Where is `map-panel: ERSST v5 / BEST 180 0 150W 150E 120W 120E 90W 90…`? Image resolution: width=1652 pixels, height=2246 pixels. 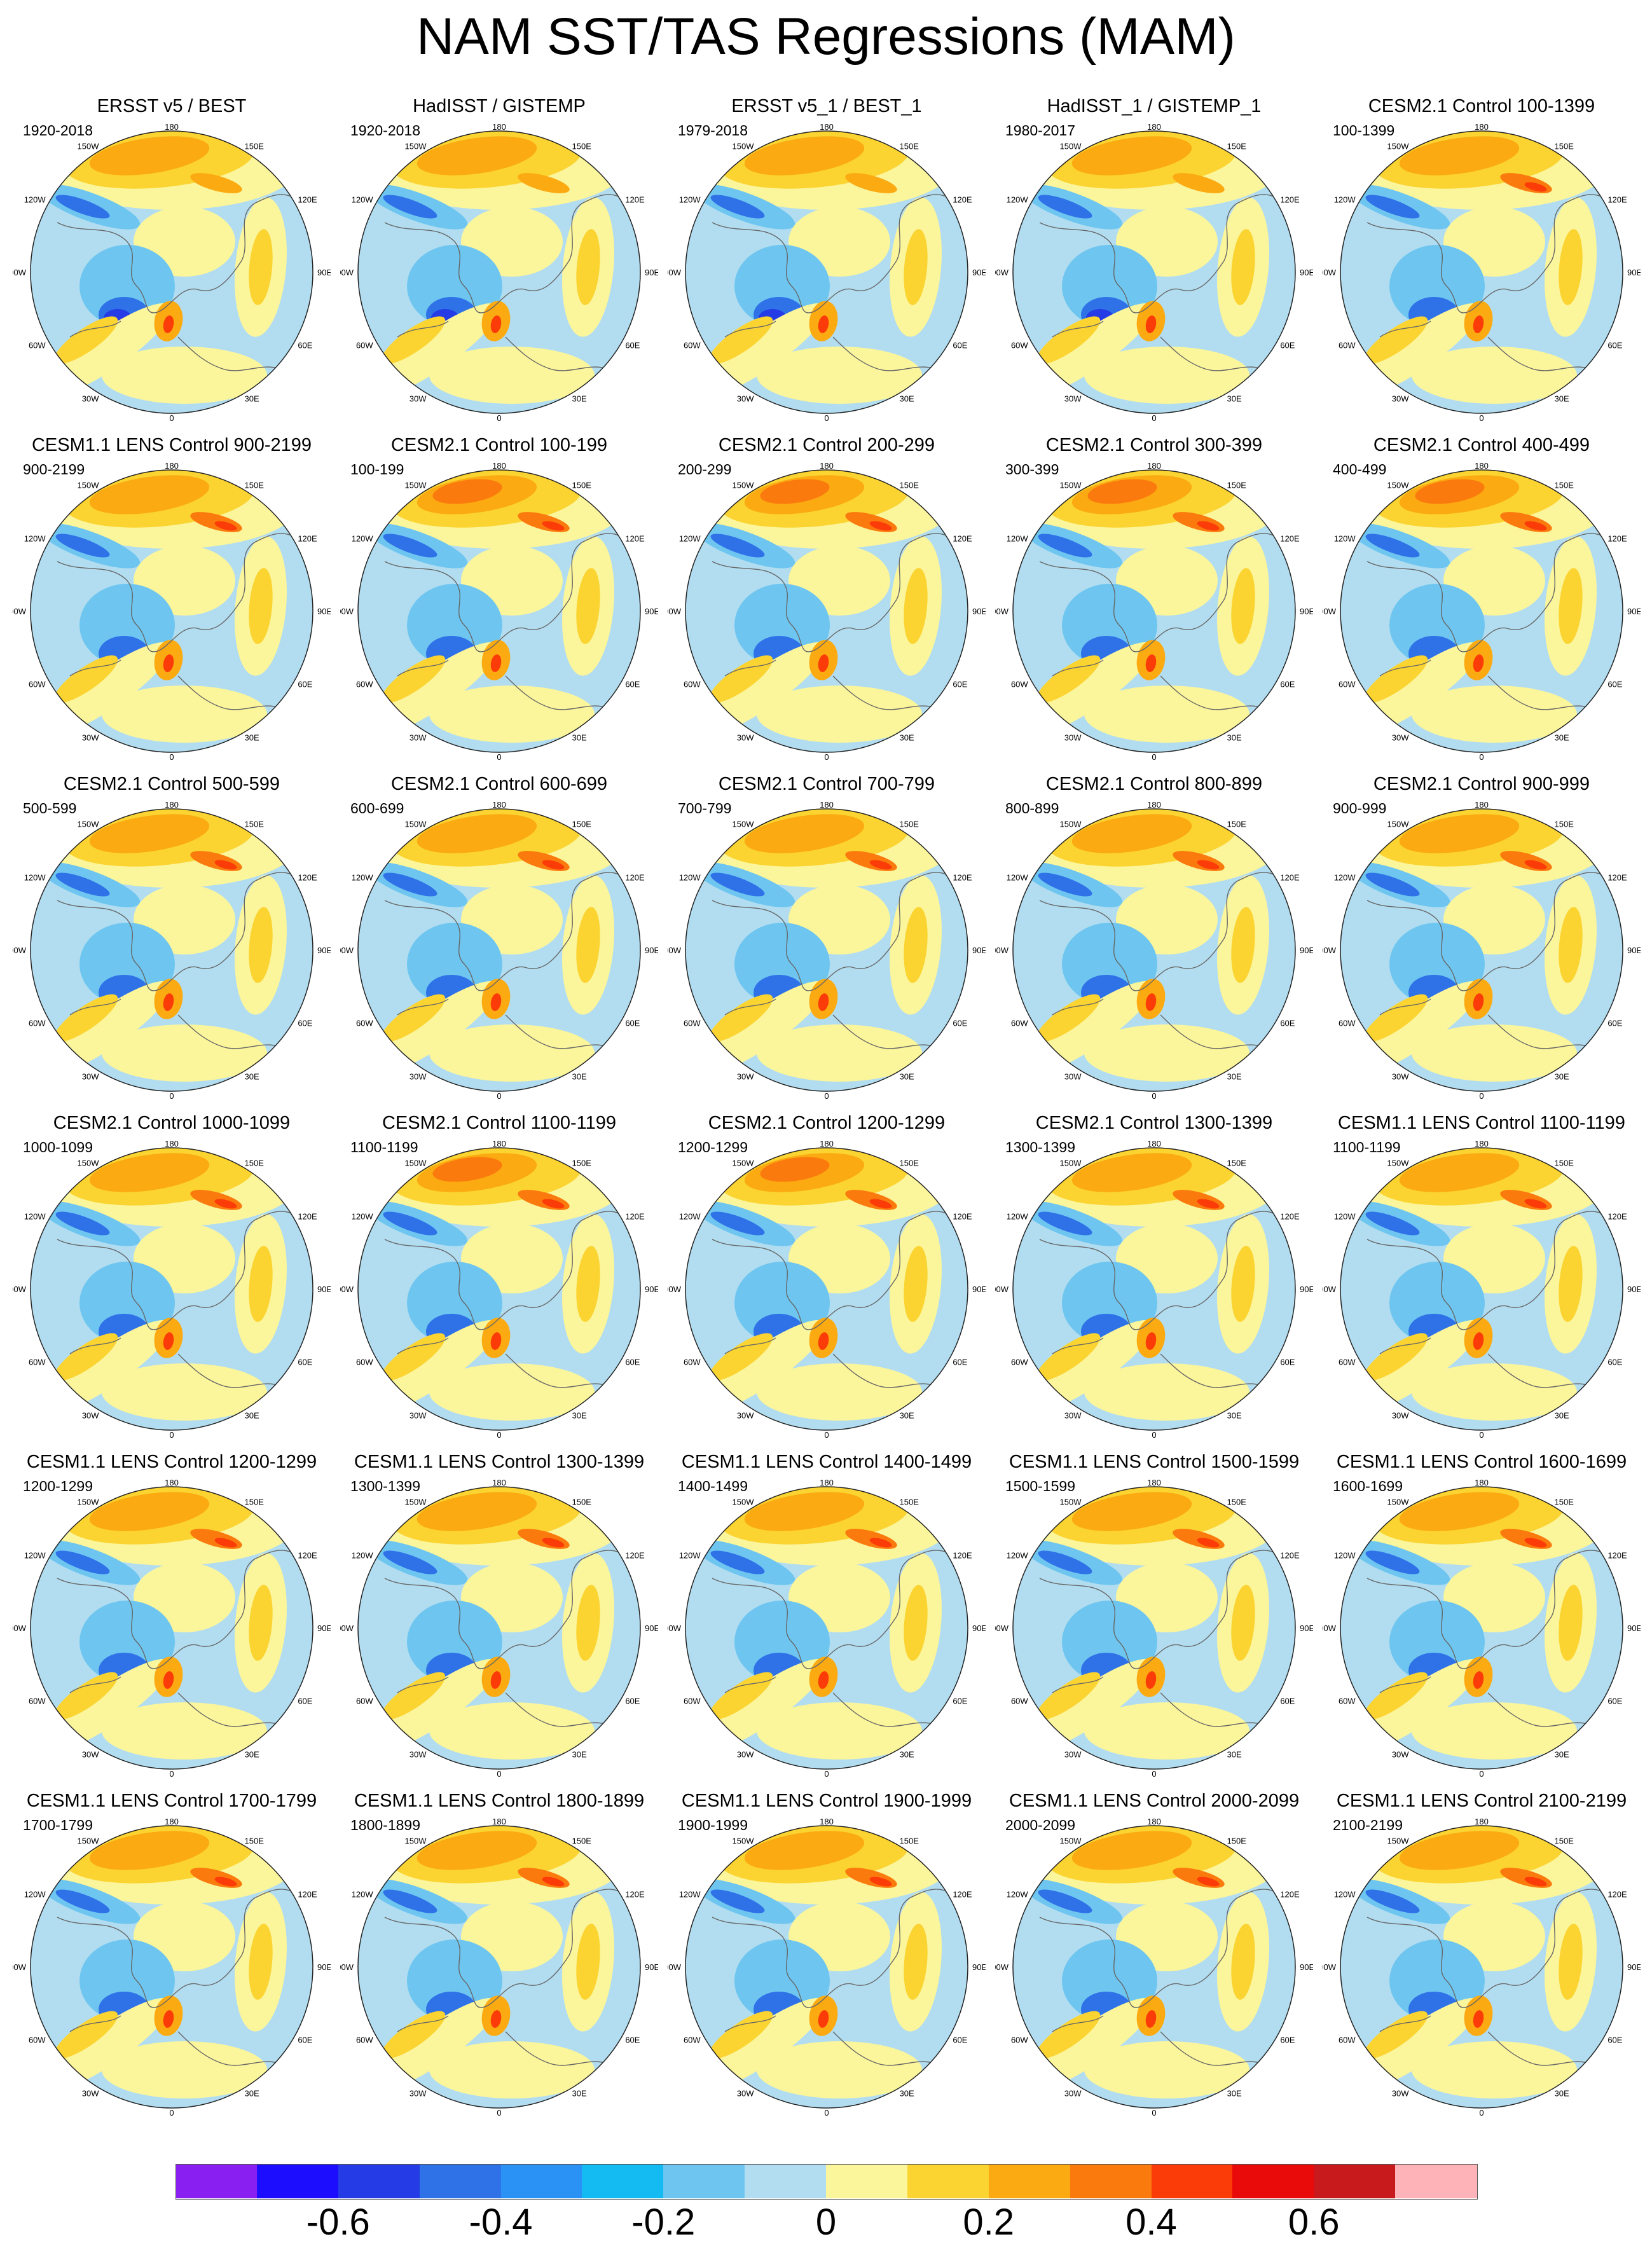
map-panel: ERSST v5 / BEST 180 0 150W 150E 120W 120E 90W 90… is located at coordinates (172, 260).